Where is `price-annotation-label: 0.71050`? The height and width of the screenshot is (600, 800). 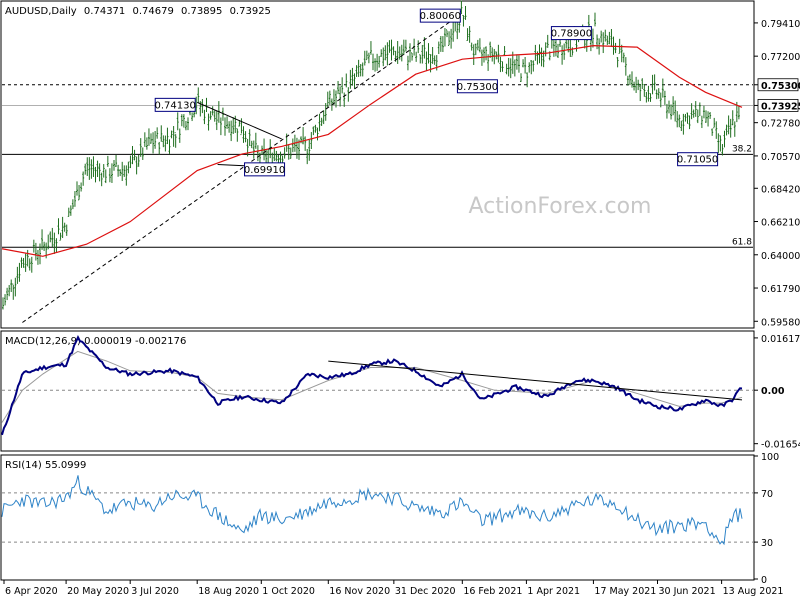 price-annotation-label: 0.71050 is located at coordinates (697, 160).